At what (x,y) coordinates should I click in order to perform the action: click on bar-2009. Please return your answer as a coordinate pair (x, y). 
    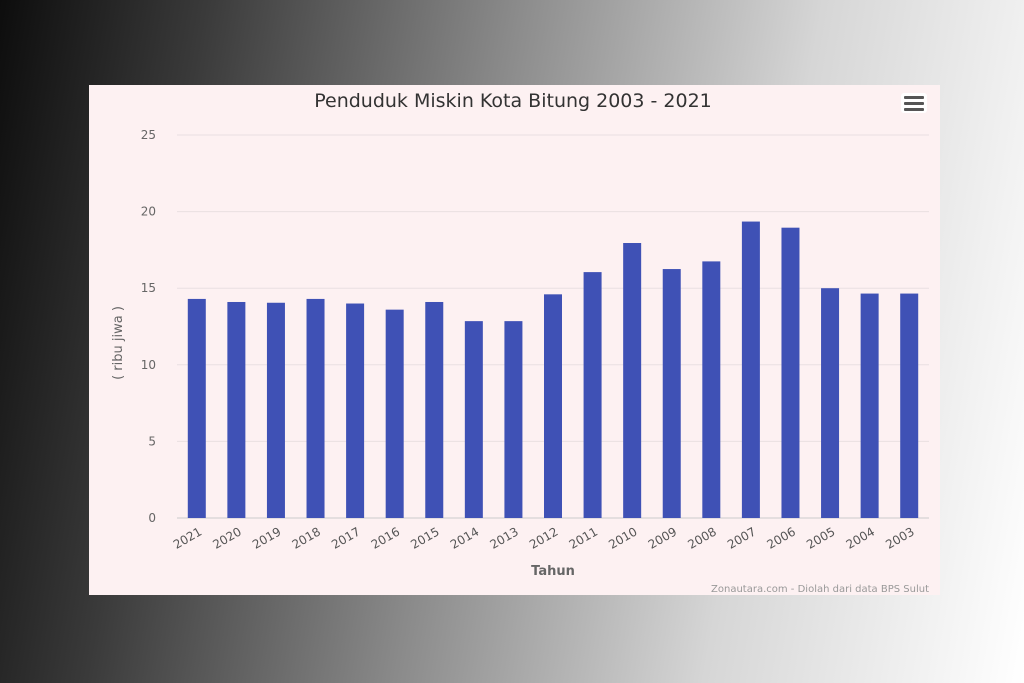
    Looking at the image, I should click on (671, 393).